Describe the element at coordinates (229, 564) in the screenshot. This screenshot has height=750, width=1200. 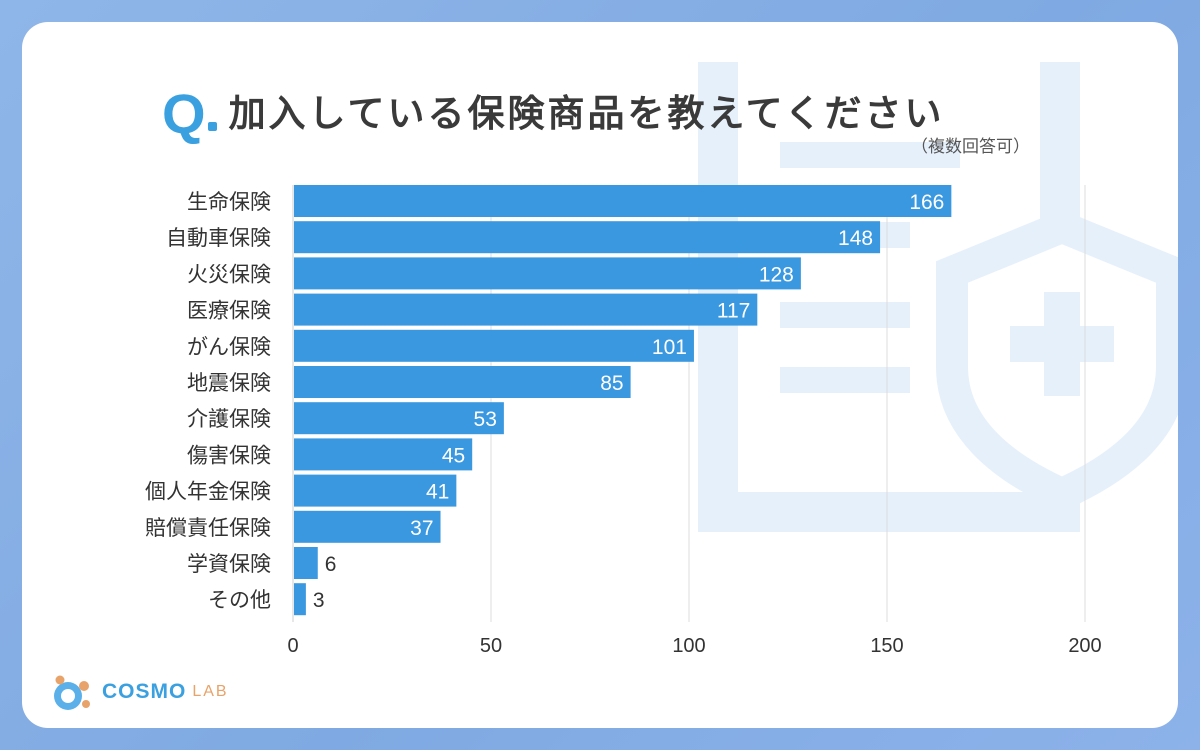
I see `category-label: 学資保険` at that location.